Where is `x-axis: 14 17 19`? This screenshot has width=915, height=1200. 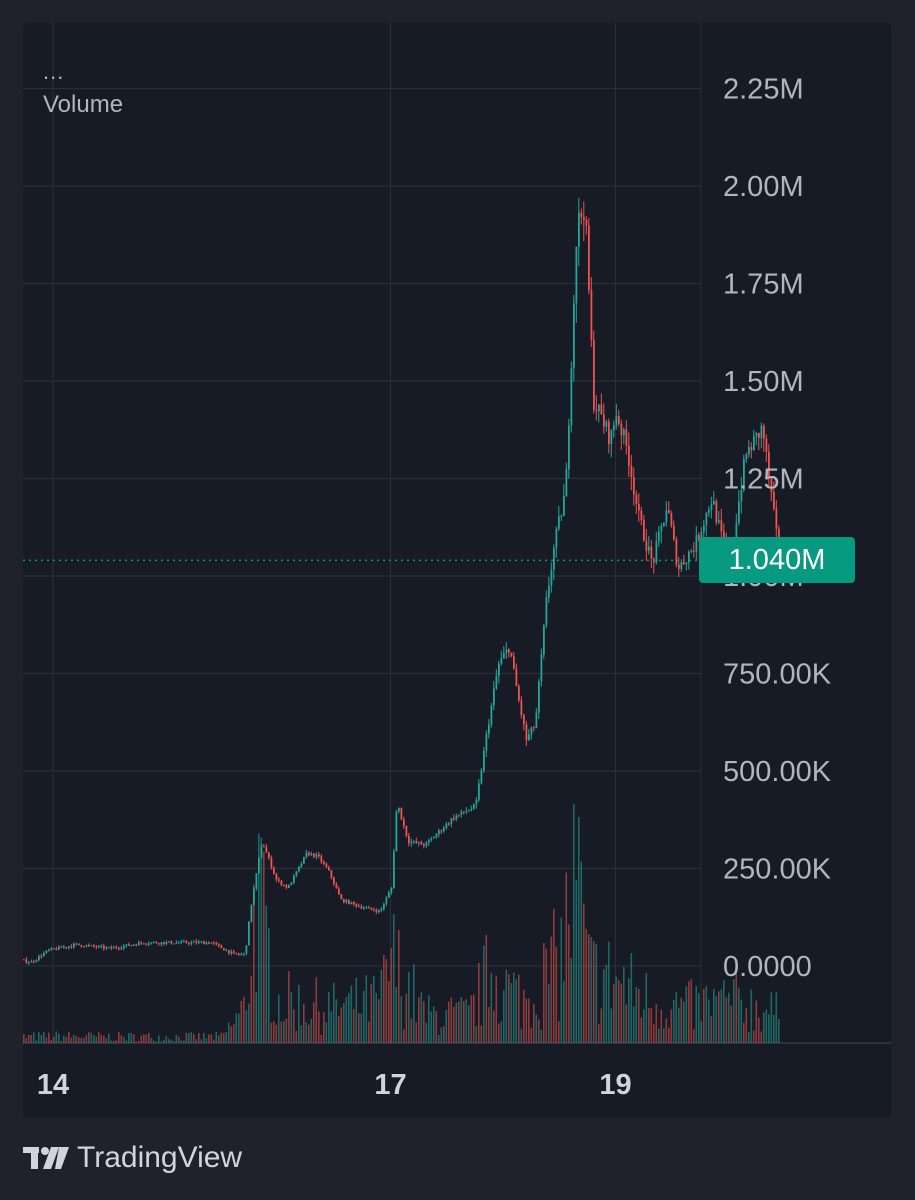
x-axis: 14 17 19 is located at coordinates (334, 1085).